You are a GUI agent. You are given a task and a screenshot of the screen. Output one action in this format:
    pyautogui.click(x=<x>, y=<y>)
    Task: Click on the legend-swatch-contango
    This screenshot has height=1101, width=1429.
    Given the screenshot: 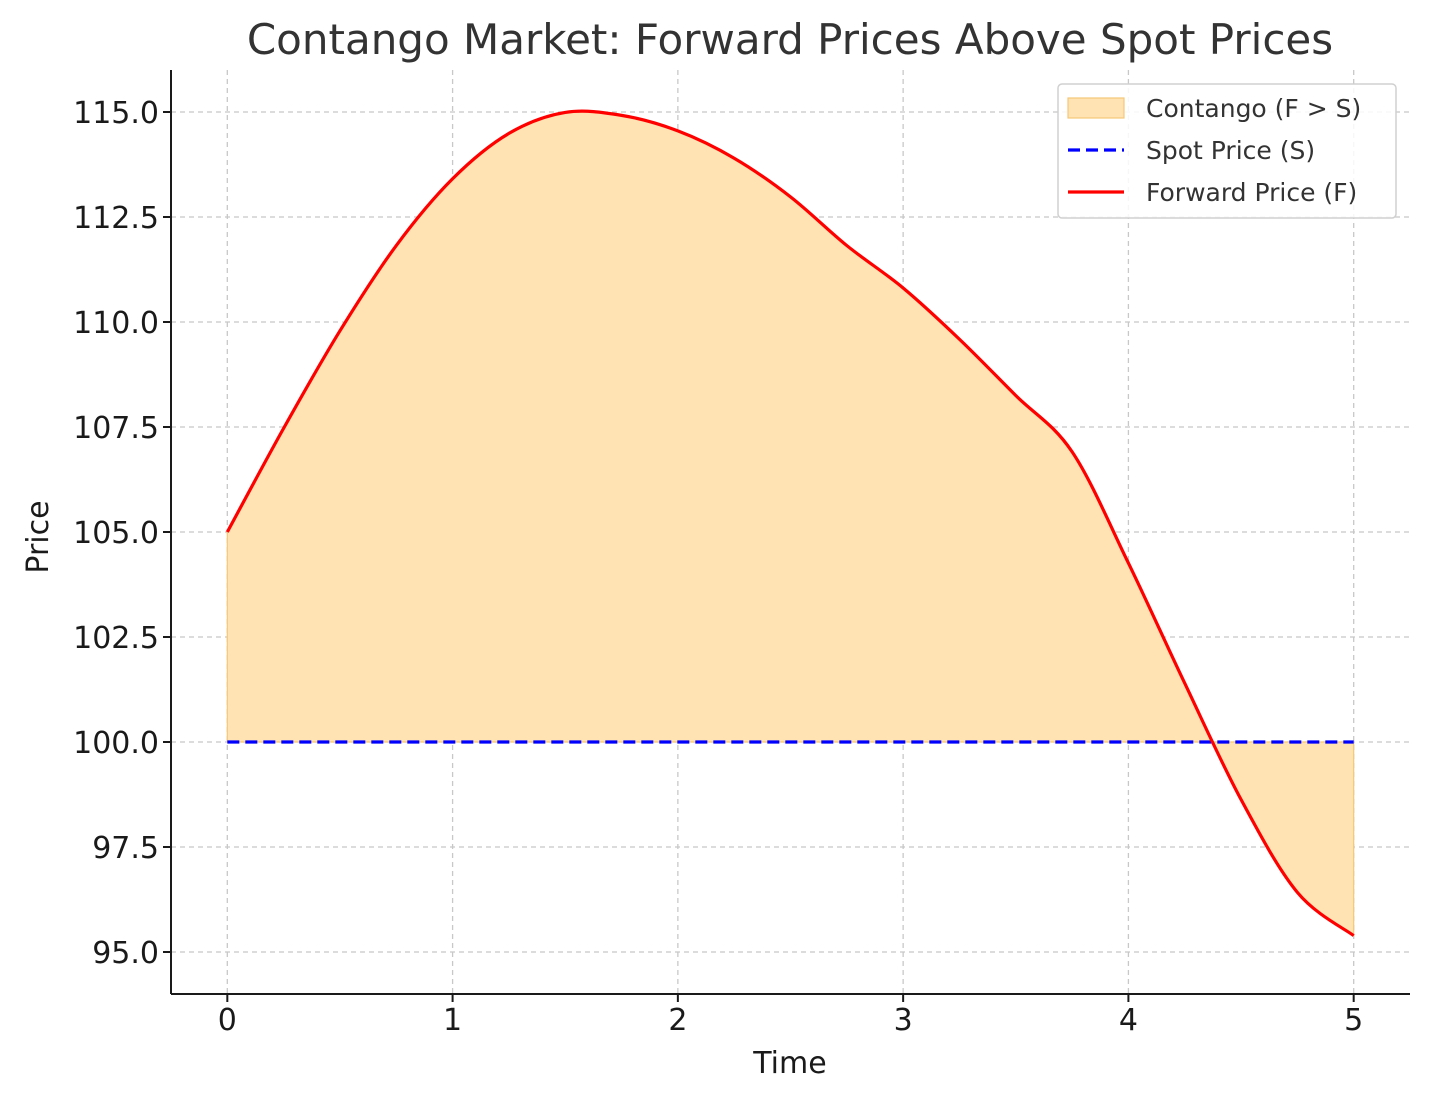 What is the action you would take?
    pyautogui.click(x=1096, y=108)
    